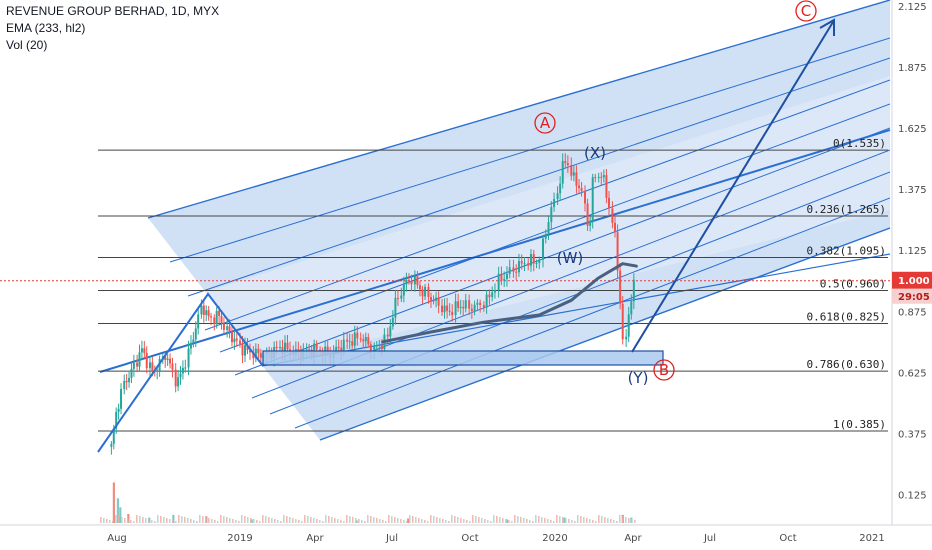  Describe the element at coordinates (570, 258) in the screenshot. I see `wave-label-2: (W)` at that location.